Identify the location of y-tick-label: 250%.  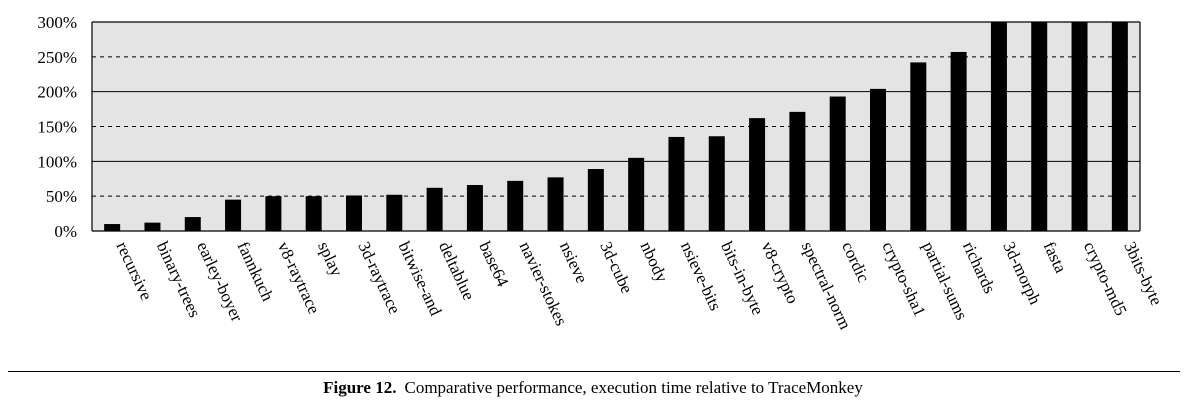
(57, 57).